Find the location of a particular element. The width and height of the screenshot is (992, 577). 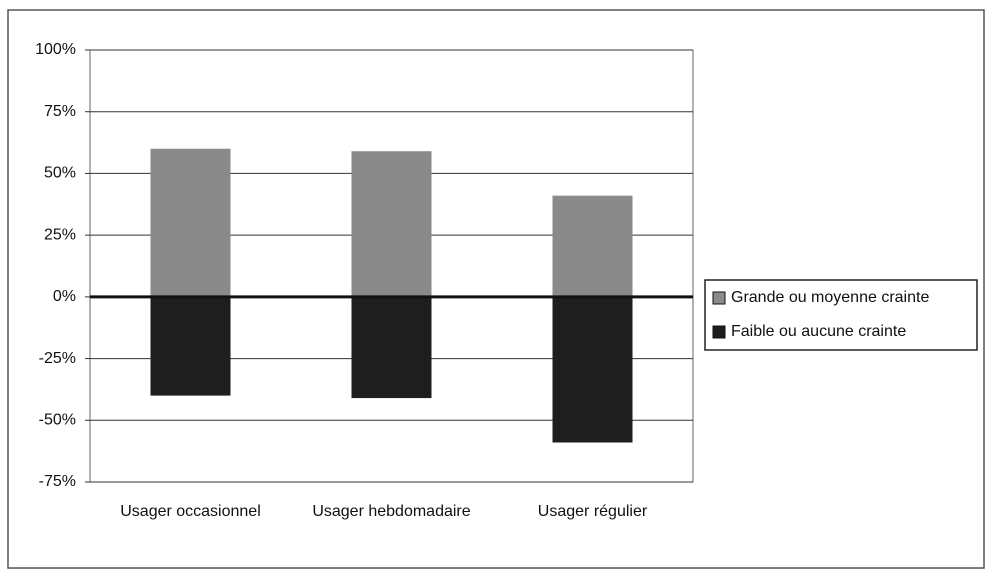

x-tick-label: Usager hebdomadaire is located at coordinates (391, 511).